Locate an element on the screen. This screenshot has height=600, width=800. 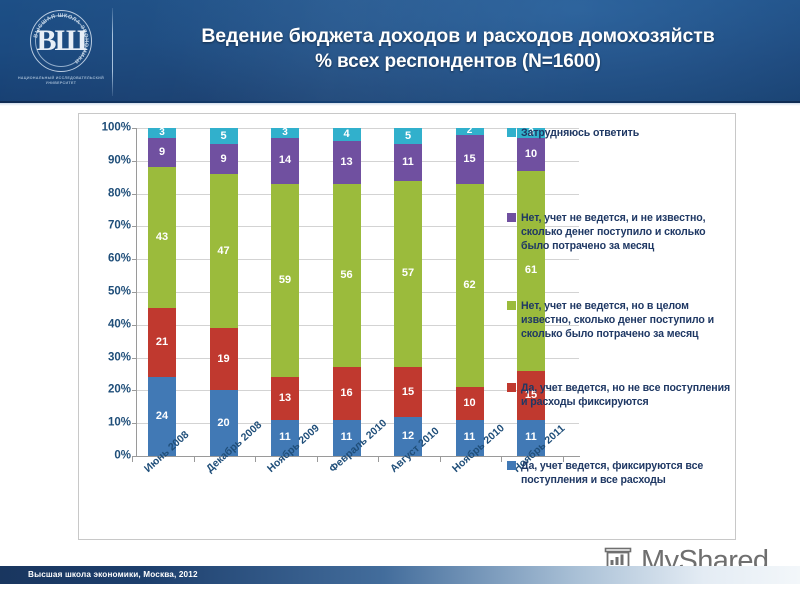
header-underline is located at coordinates (400, 104).